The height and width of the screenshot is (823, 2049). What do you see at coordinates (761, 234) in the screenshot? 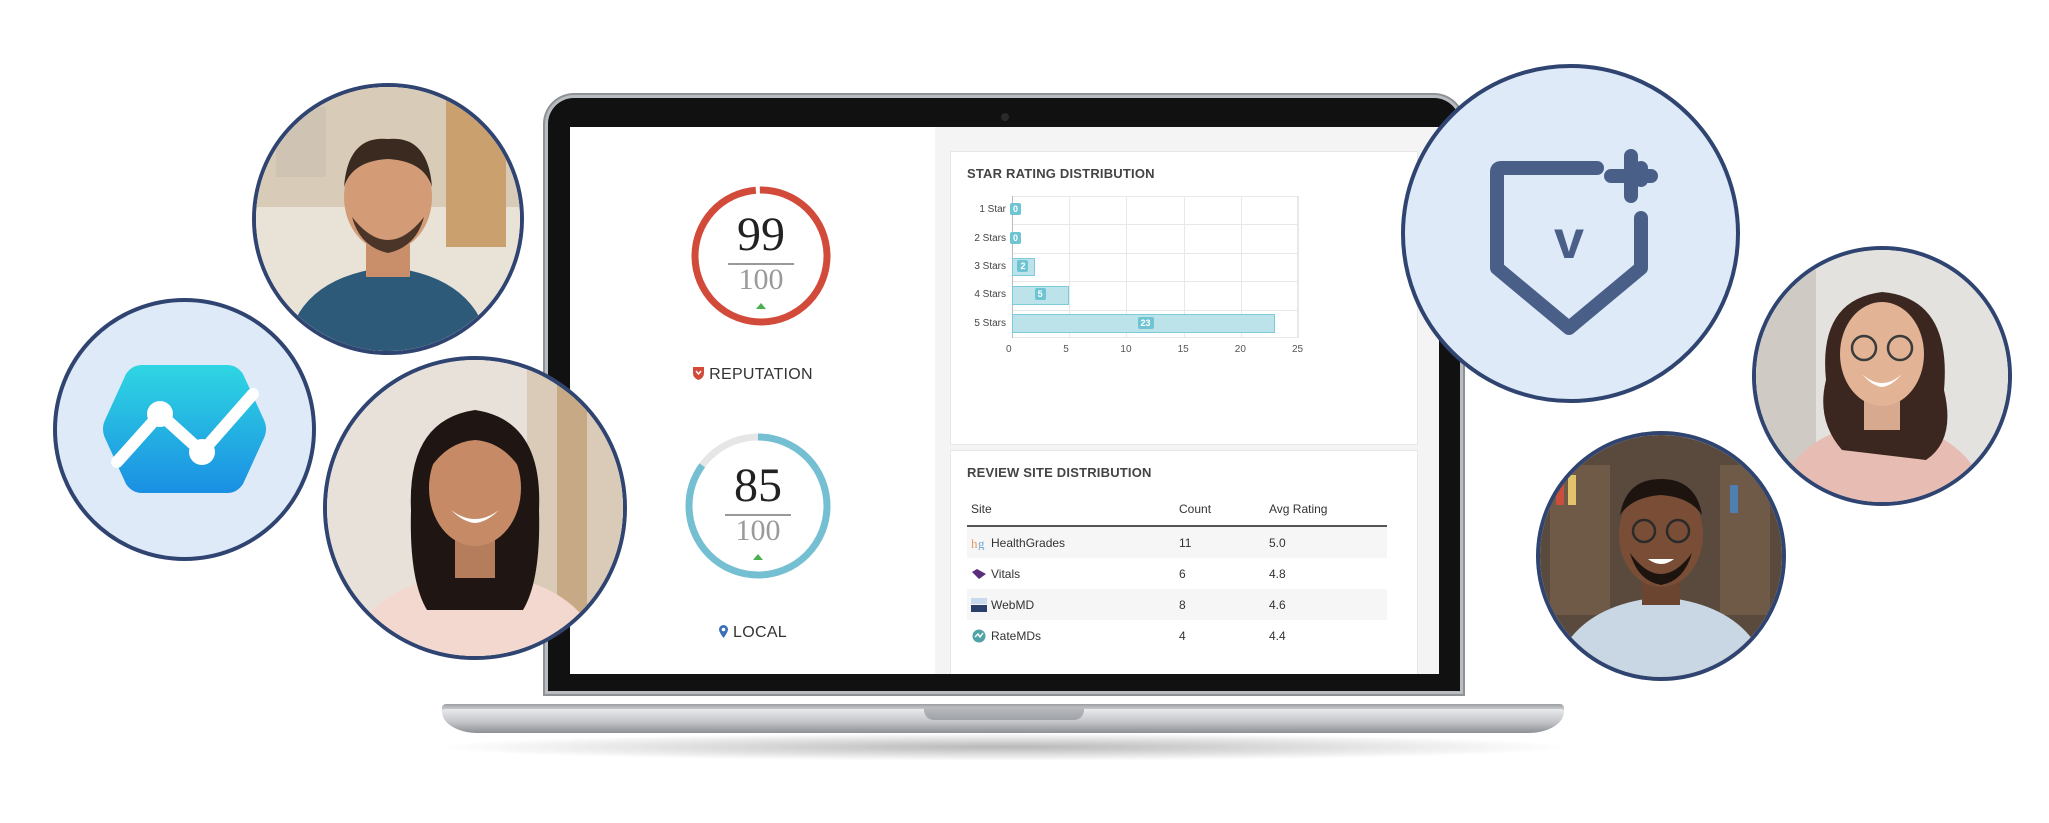
I see `reputation-score: 99` at bounding box center [761, 234].